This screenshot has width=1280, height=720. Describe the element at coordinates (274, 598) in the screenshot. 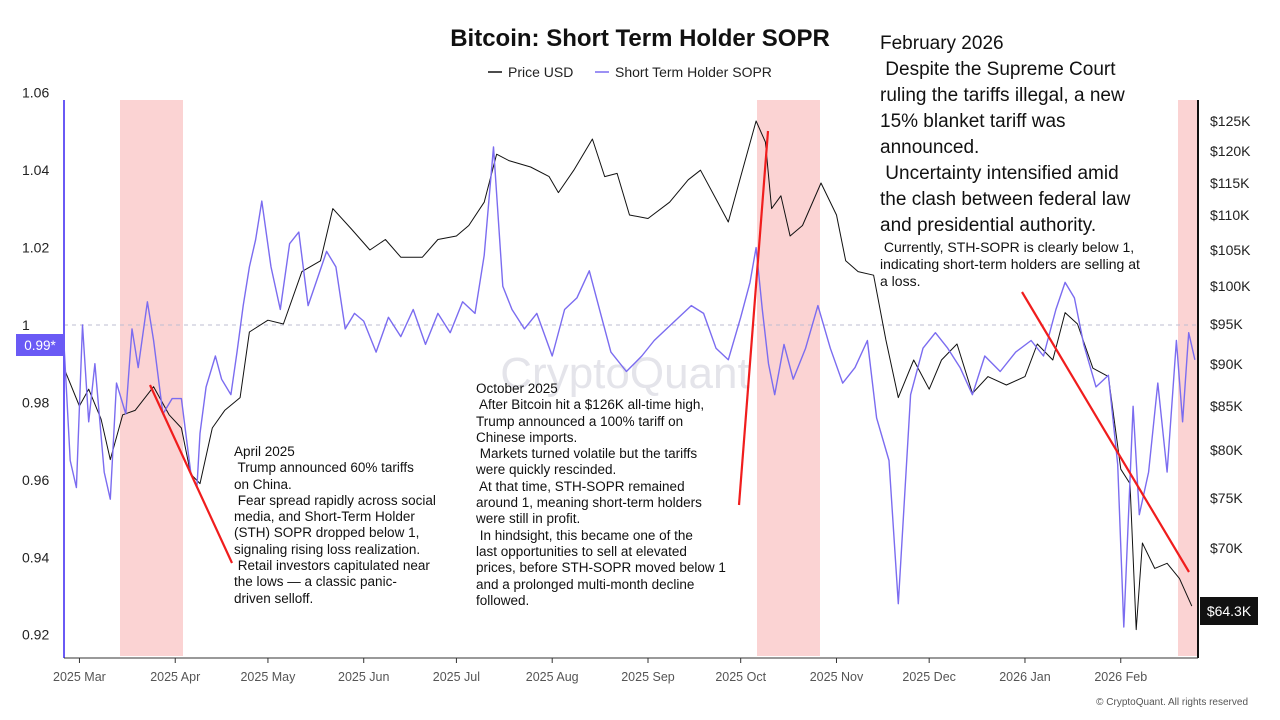

I see `annotation-line: driven selloff.` at that location.